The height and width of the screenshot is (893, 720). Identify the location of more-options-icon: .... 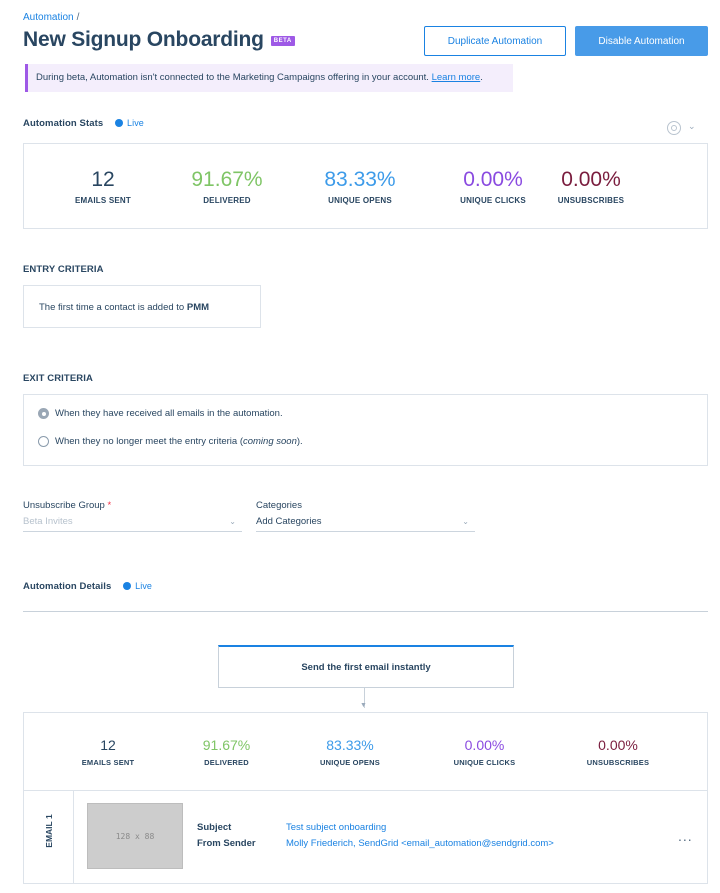
(685, 836).